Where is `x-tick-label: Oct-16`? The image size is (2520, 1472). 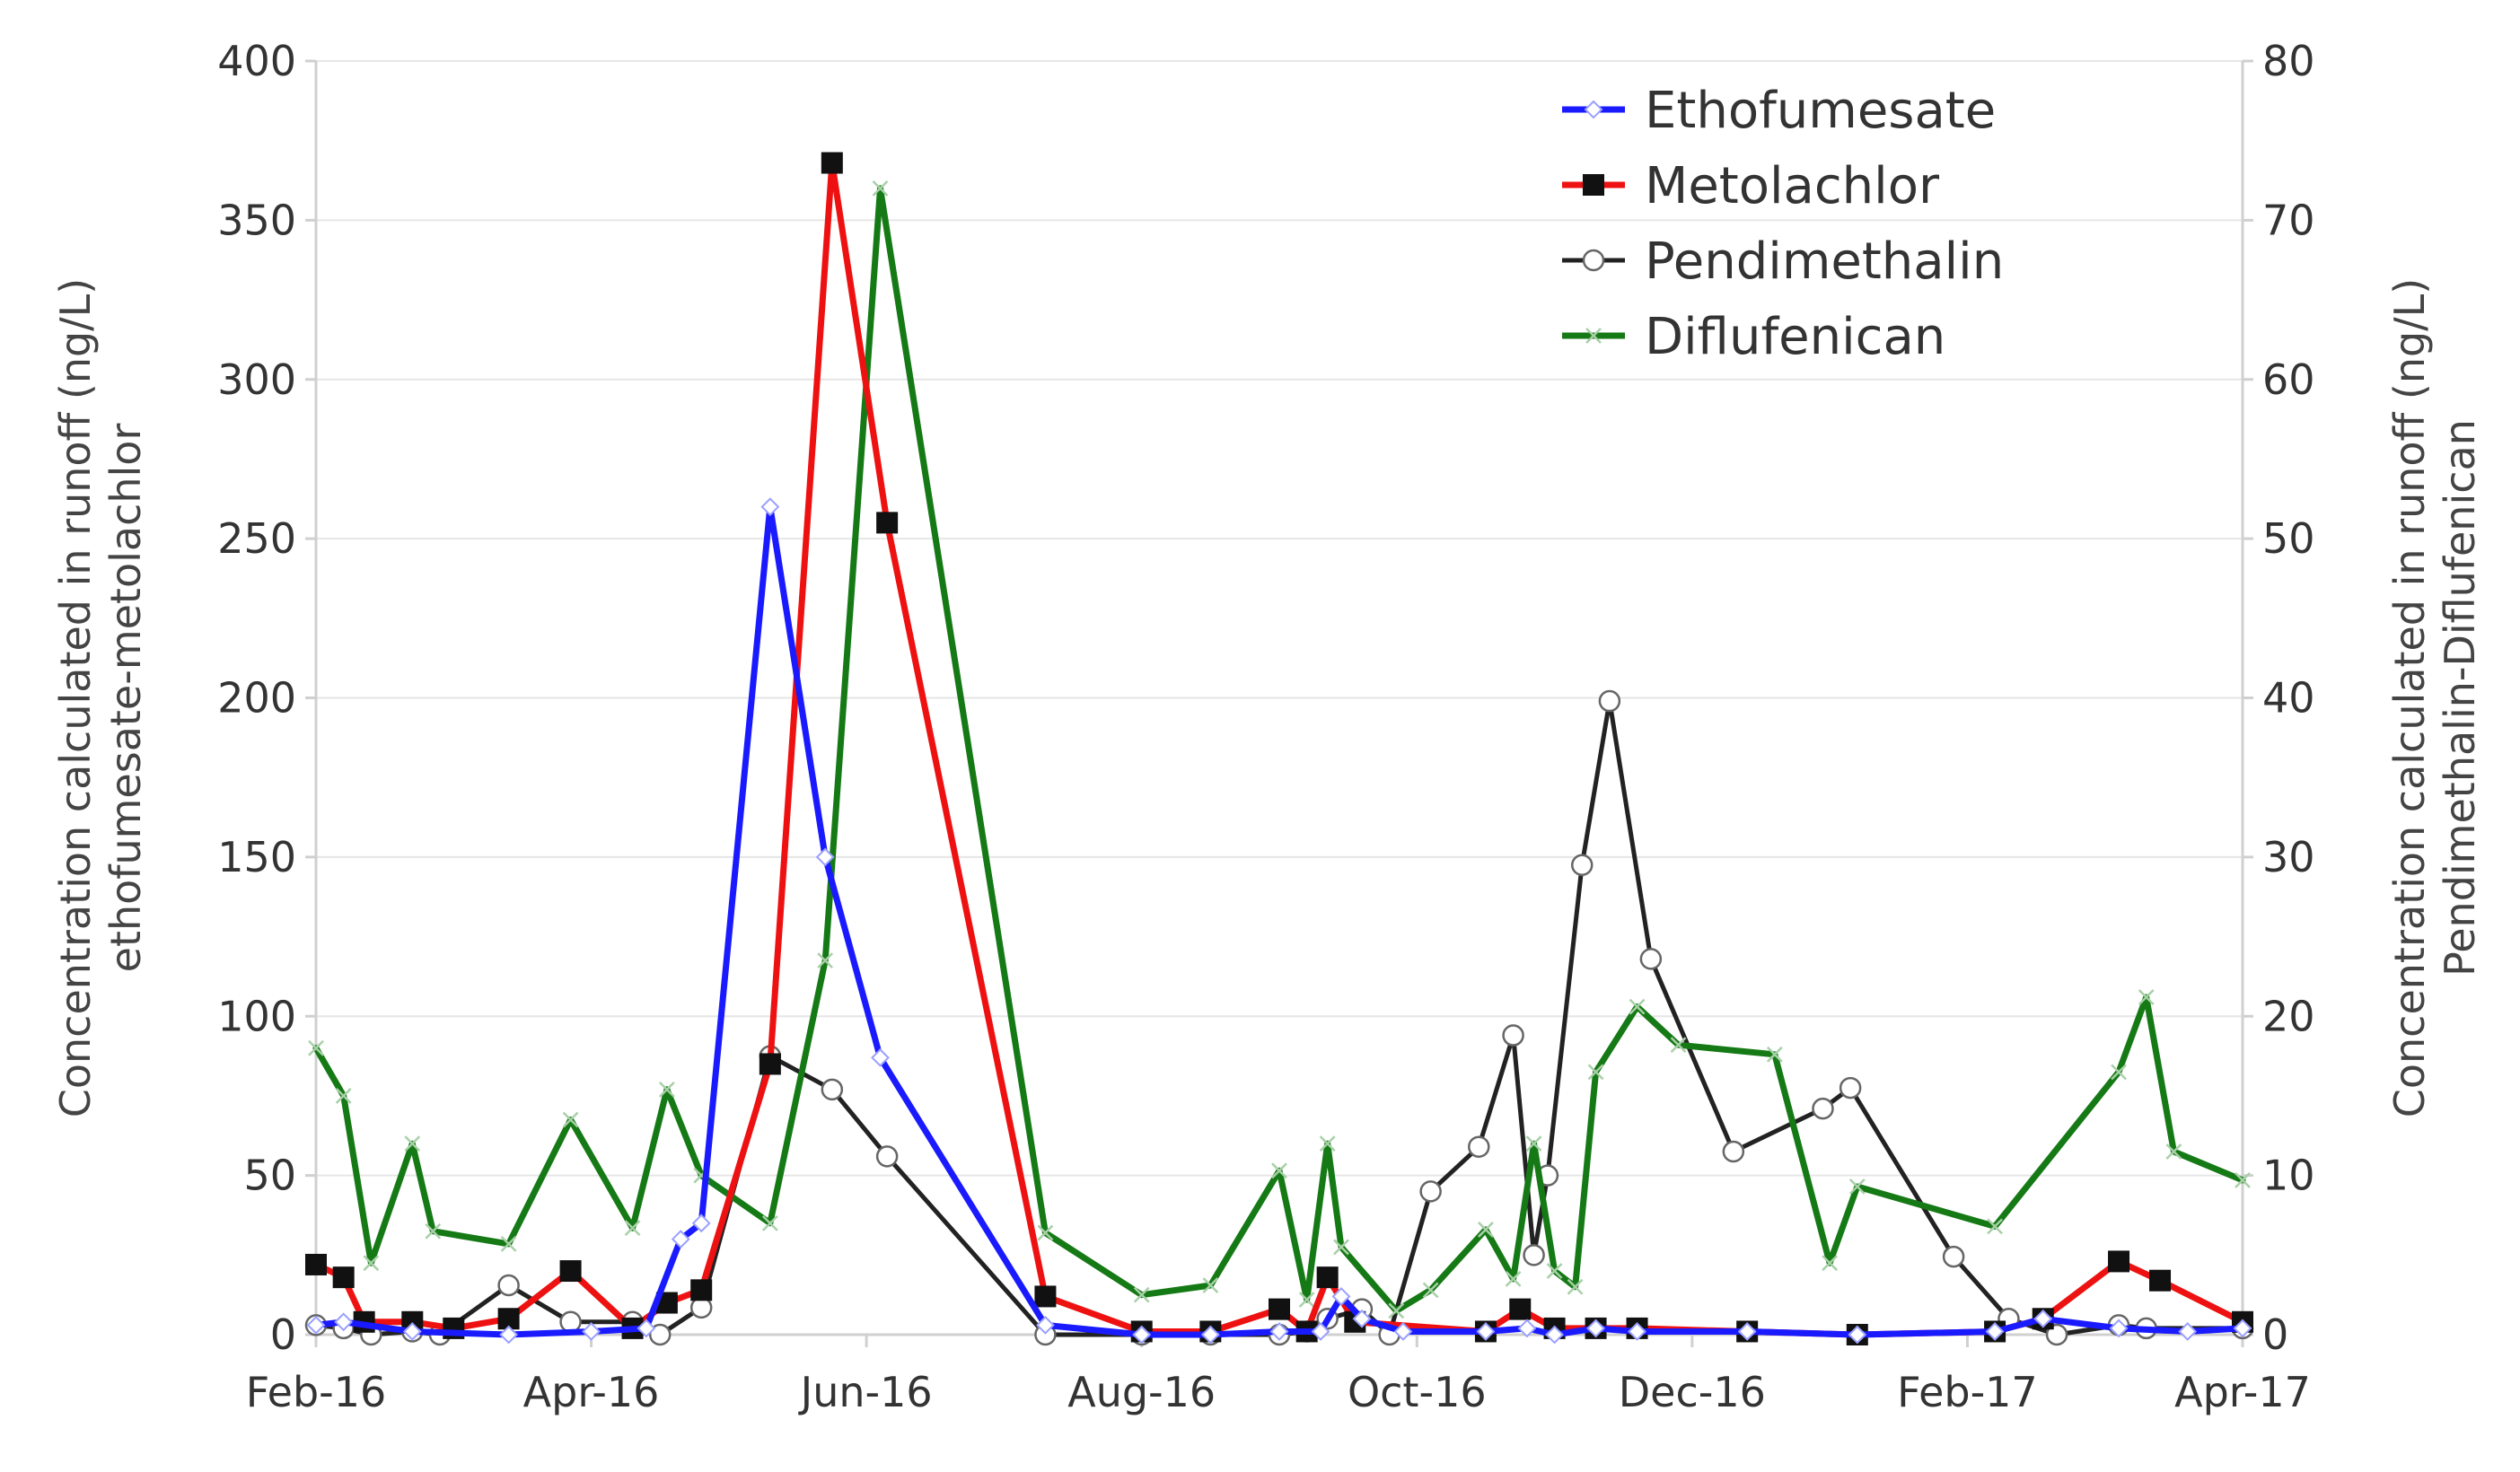 x-tick-label: Oct-16 is located at coordinates (1417, 1392).